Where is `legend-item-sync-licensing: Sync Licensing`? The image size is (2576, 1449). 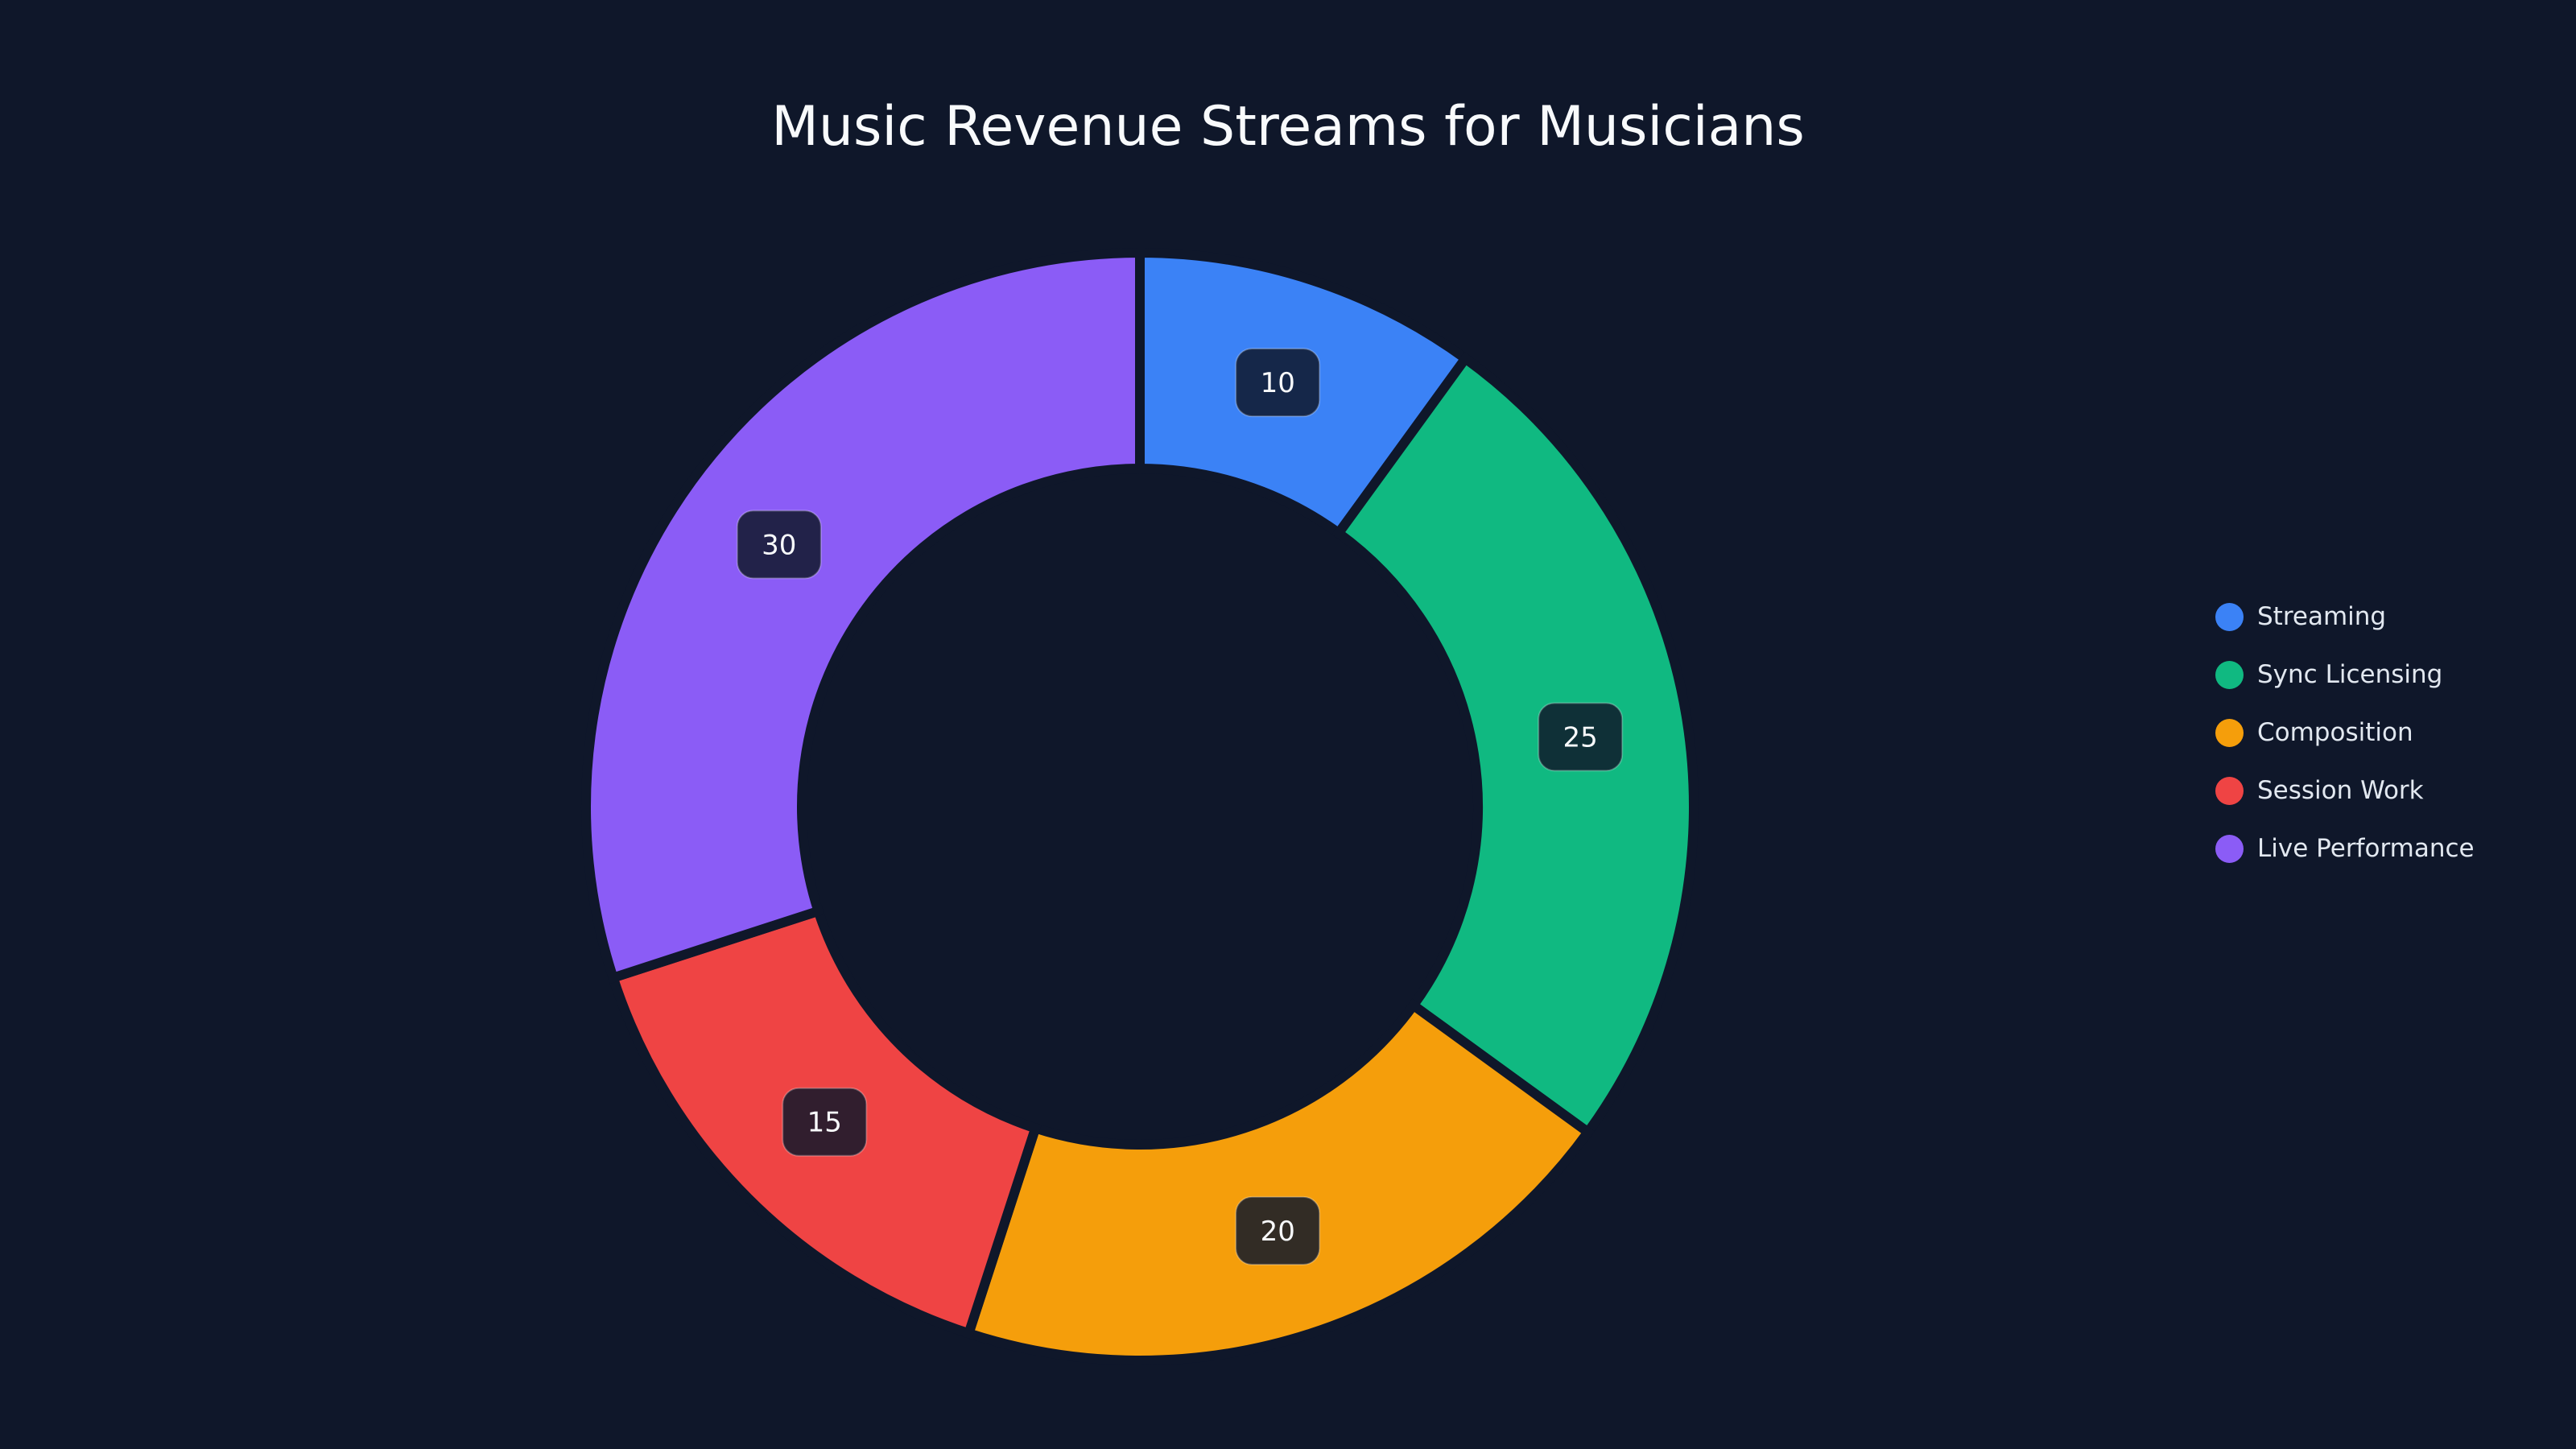
legend-item-sync-licensing: Sync Licensing is located at coordinates (2345, 675).